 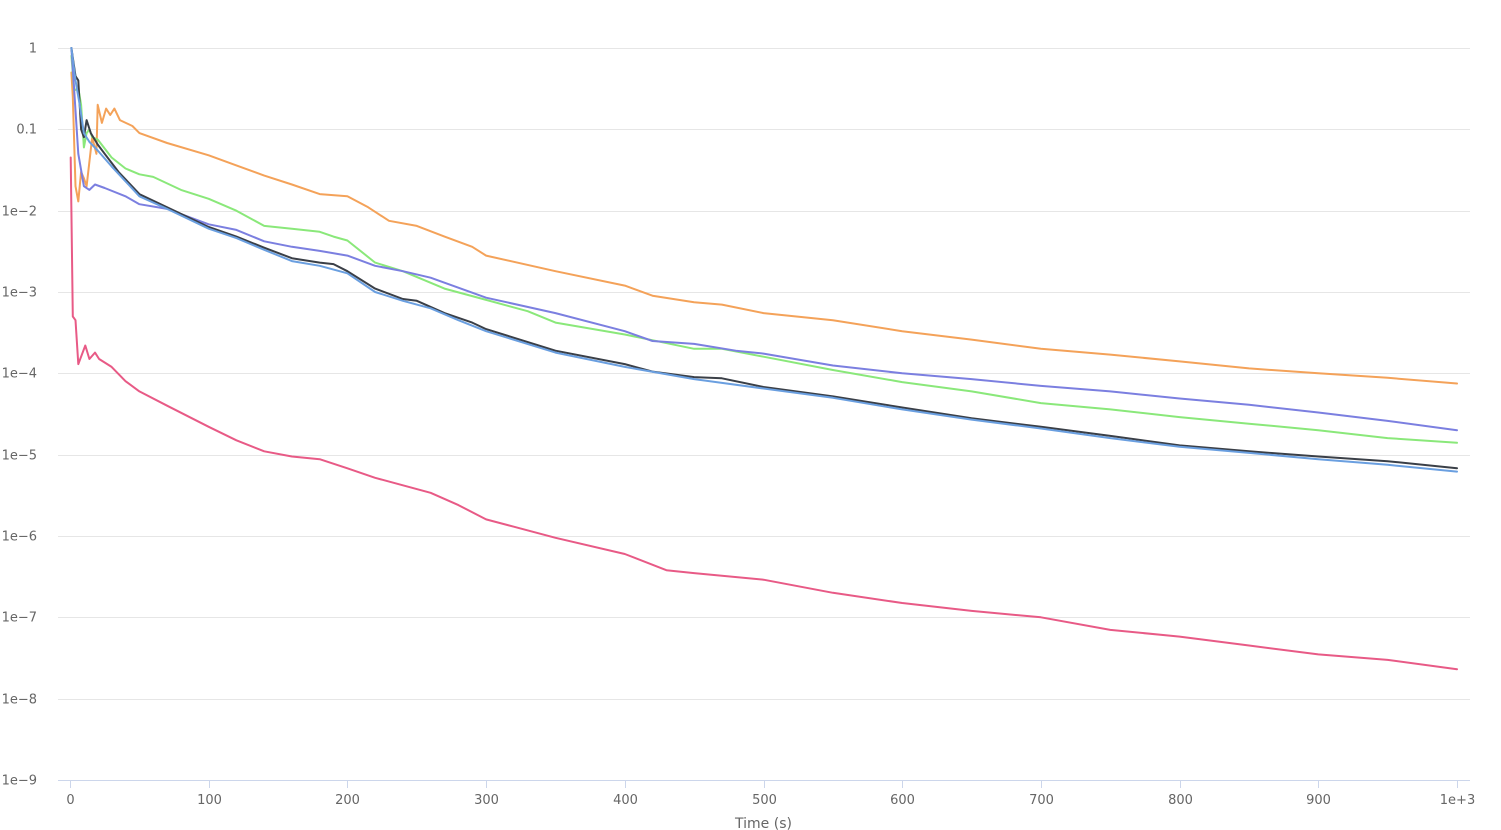 I want to click on y-axis-labels: 1 0.1 1e−2 1e−3 1e−4 1e−5 1e−6 1e−7 1e−8 1e−9, so click(x=19, y=415).